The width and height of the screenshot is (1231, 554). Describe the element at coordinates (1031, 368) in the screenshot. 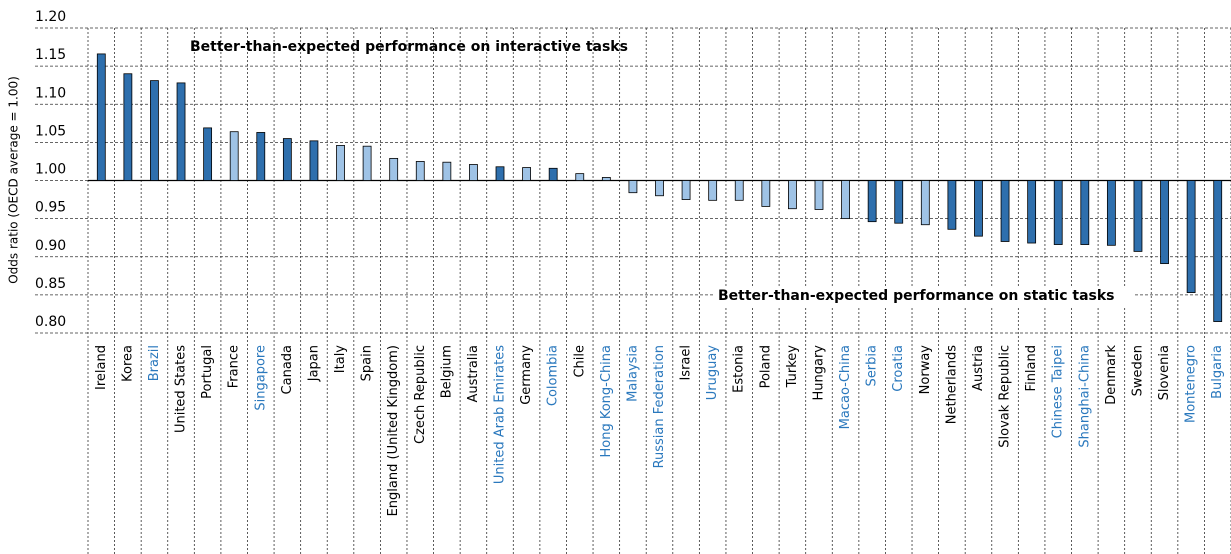

I see `x-tick-label: Finland` at that location.